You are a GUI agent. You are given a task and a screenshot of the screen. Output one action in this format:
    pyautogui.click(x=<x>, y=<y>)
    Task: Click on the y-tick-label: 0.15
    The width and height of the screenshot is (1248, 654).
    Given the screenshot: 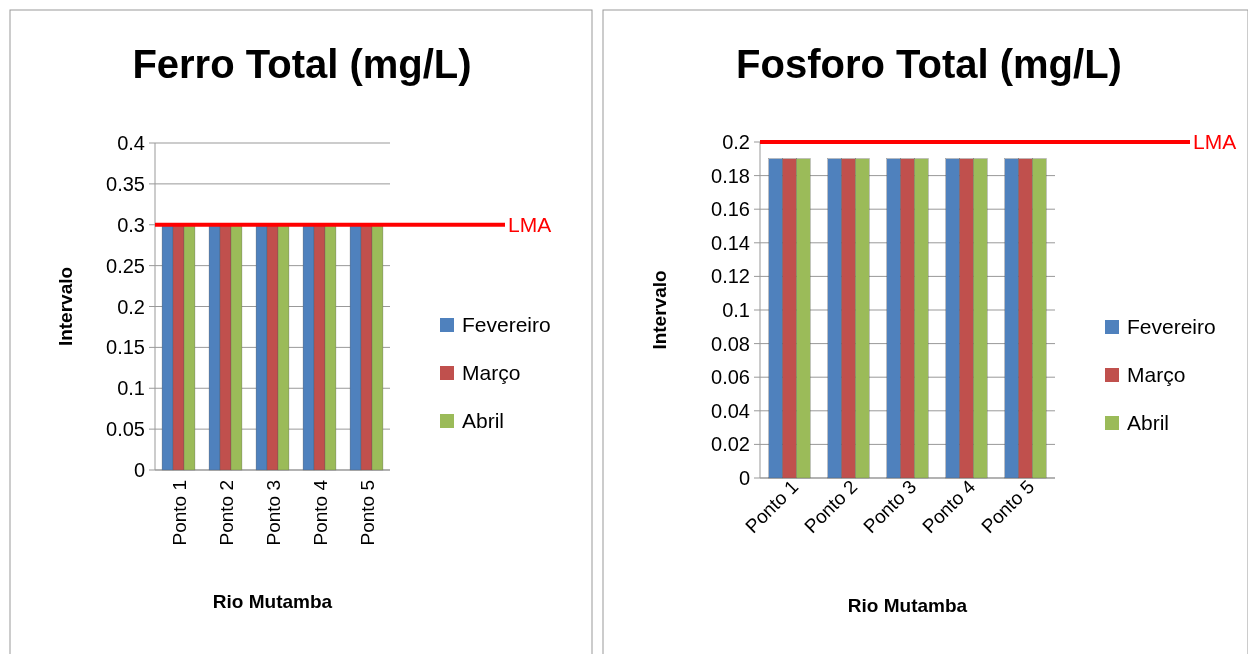 What is the action you would take?
    pyautogui.click(x=125, y=347)
    